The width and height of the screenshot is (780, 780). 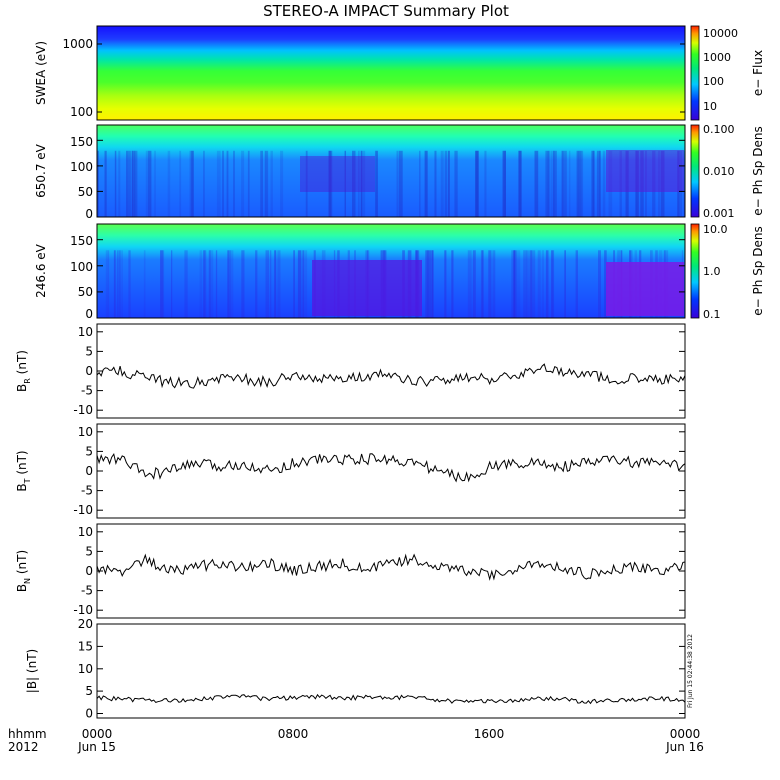 I want to click on br-panel: 10 5 0 -5 -10 BR (nT), so click(x=350, y=371).